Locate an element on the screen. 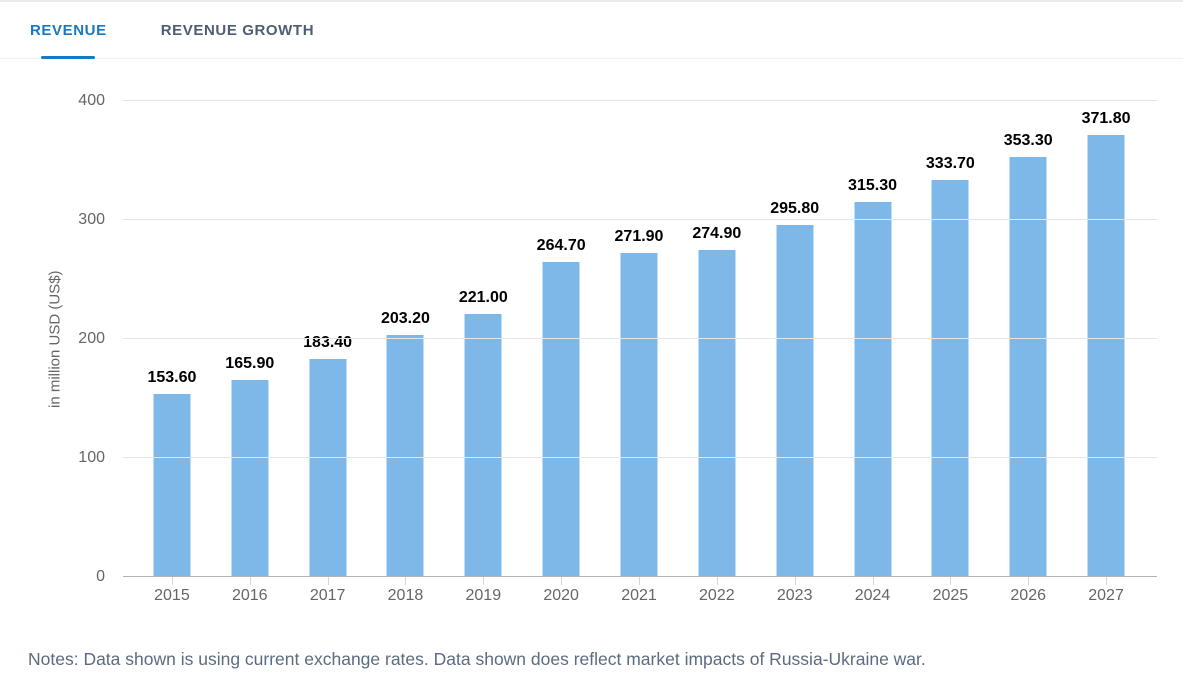 The height and width of the screenshot is (685, 1183). x-tick-label-2026: 2026 is located at coordinates (1028, 595).